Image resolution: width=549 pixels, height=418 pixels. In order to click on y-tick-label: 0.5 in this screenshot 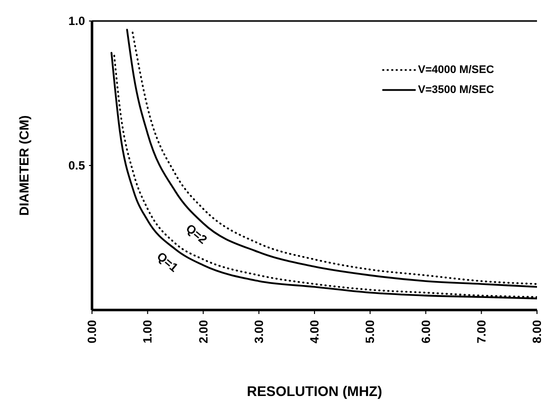, I will do `click(77, 165)`.